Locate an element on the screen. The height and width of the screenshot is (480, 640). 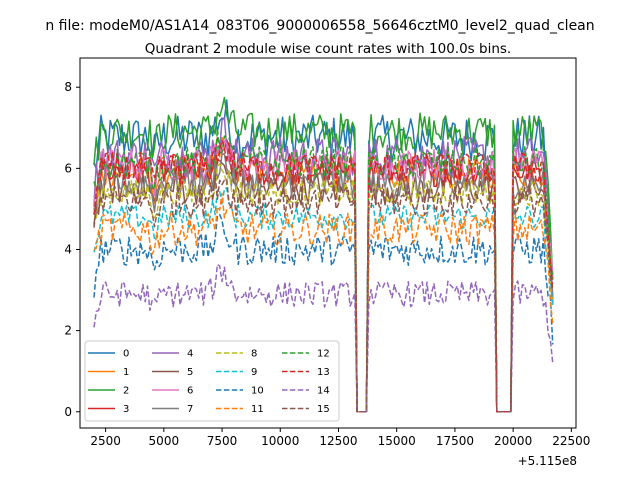
x-tick-label: 7500 is located at coordinates (222, 441).